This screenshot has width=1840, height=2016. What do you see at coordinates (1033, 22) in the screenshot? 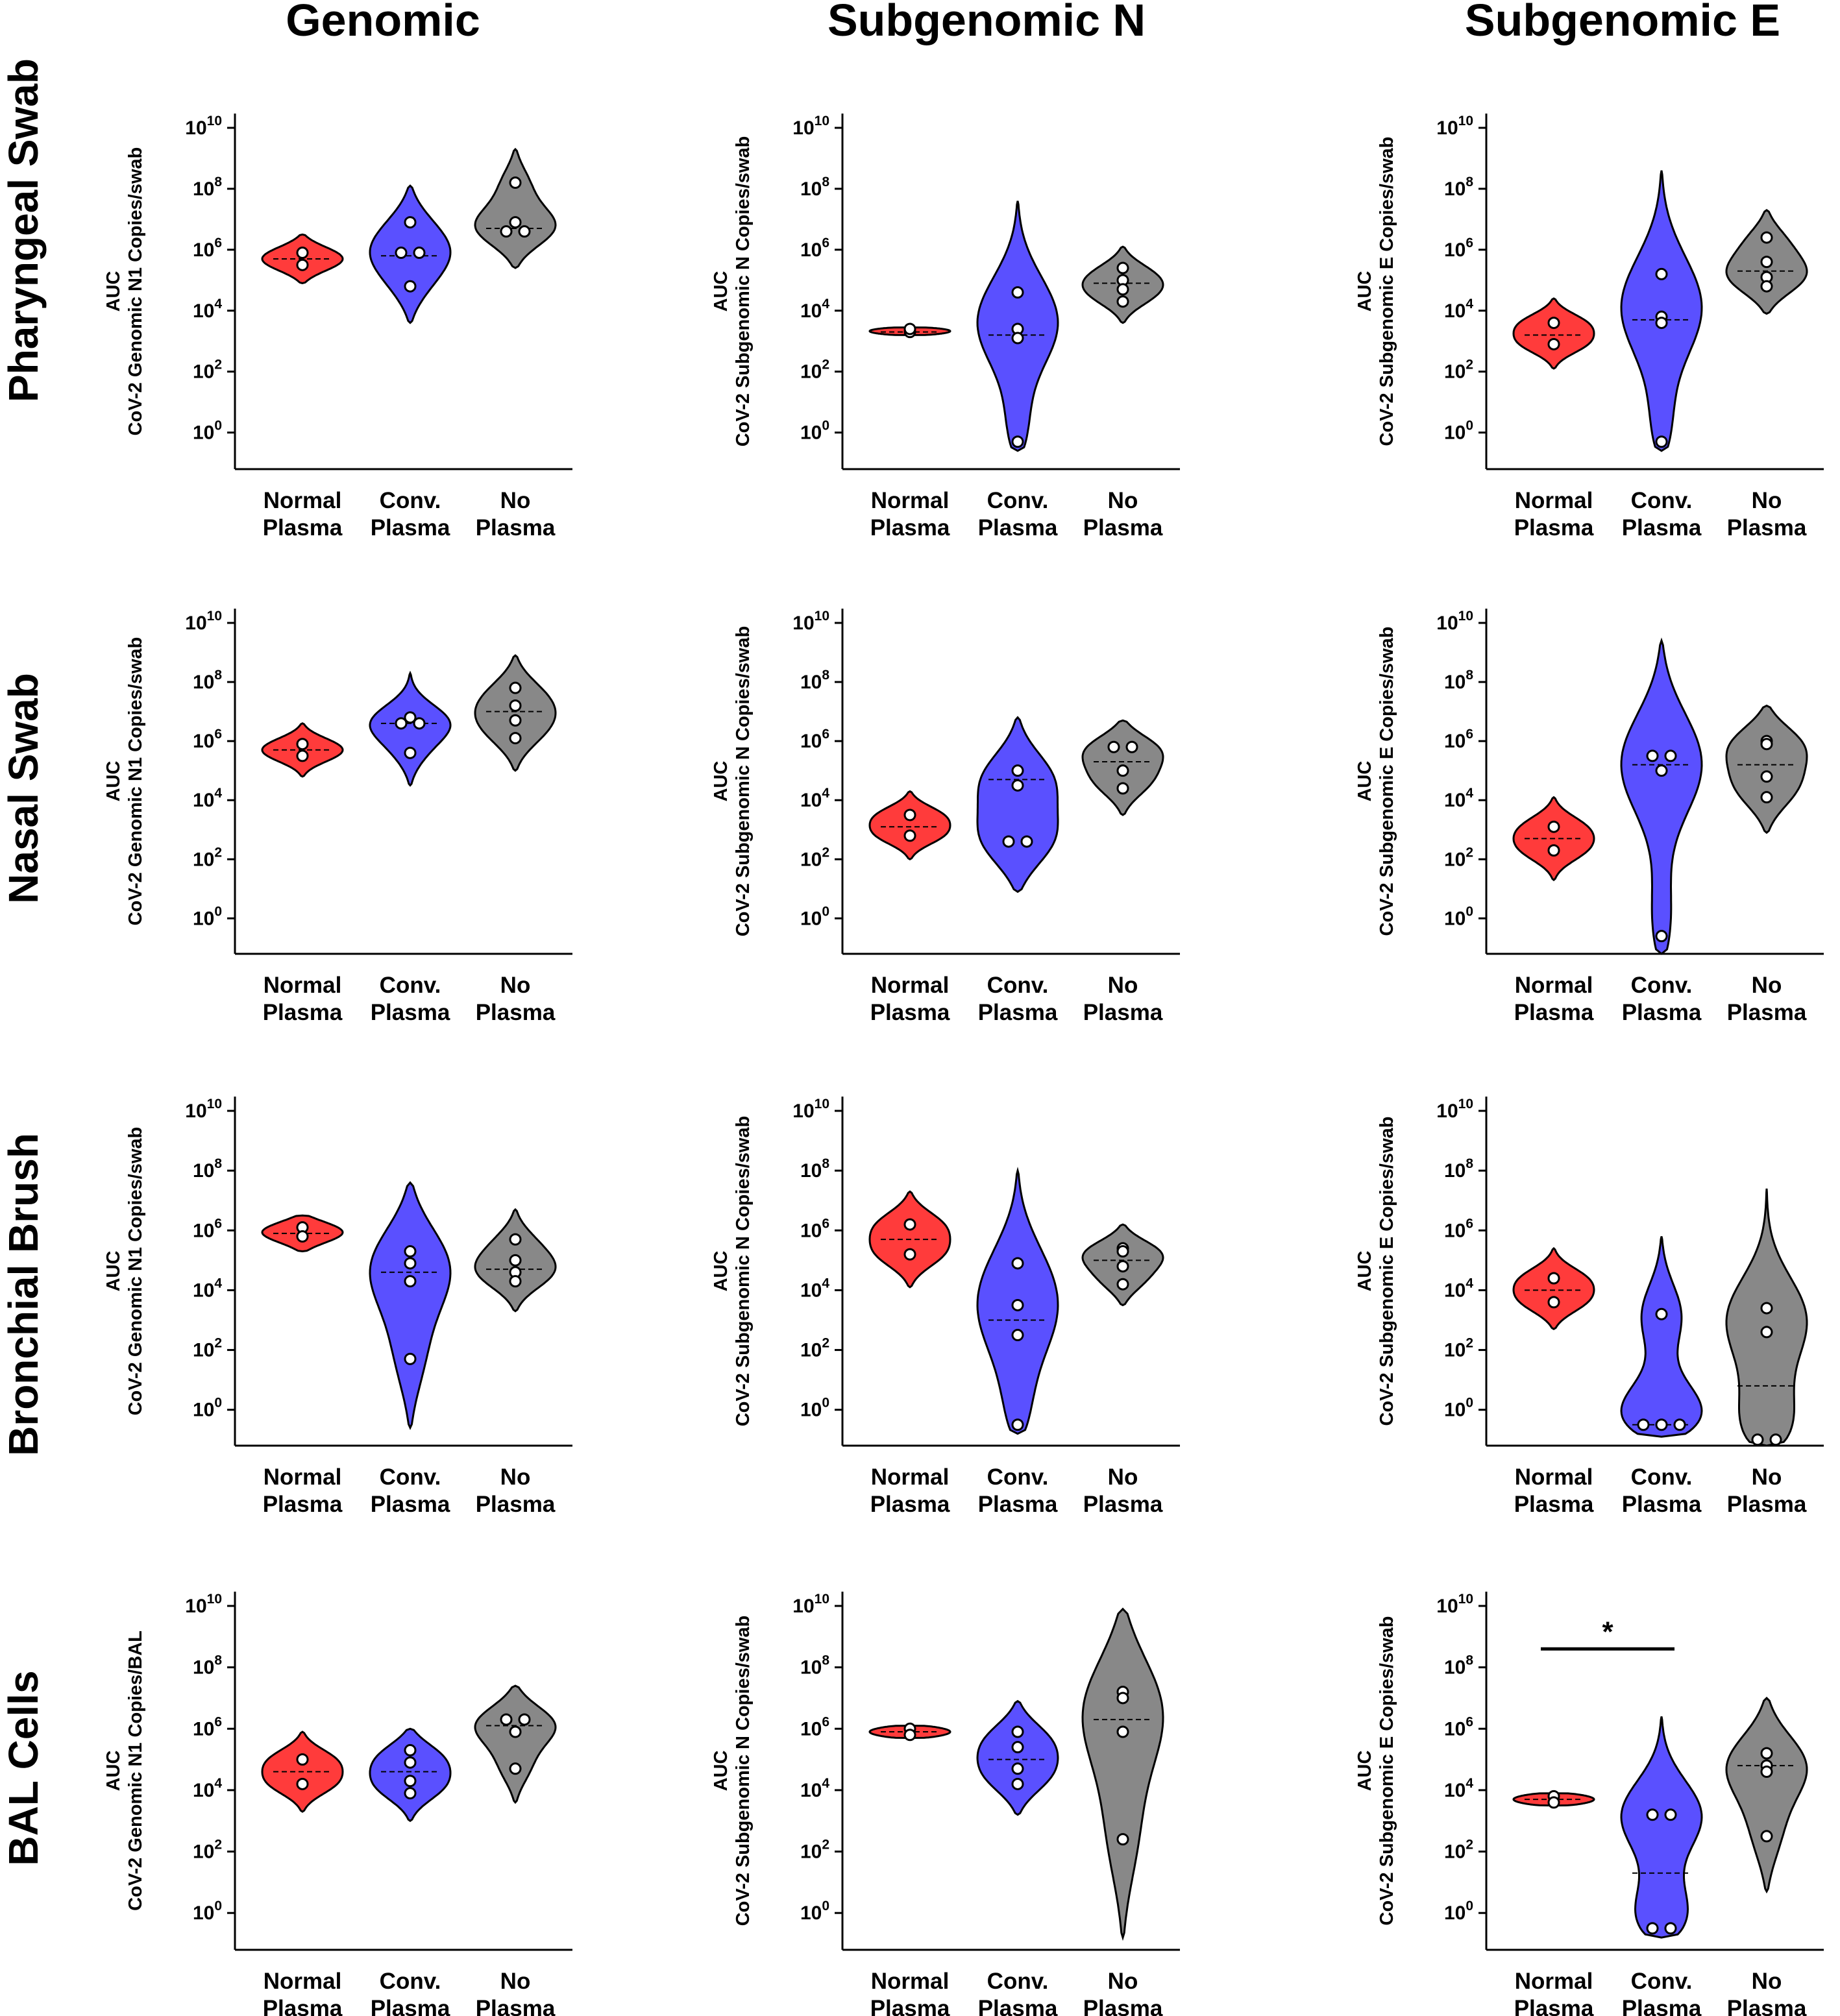
I see `column-titles: Genomic Subgenomic N Subgenomic E` at bounding box center [1033, 22].